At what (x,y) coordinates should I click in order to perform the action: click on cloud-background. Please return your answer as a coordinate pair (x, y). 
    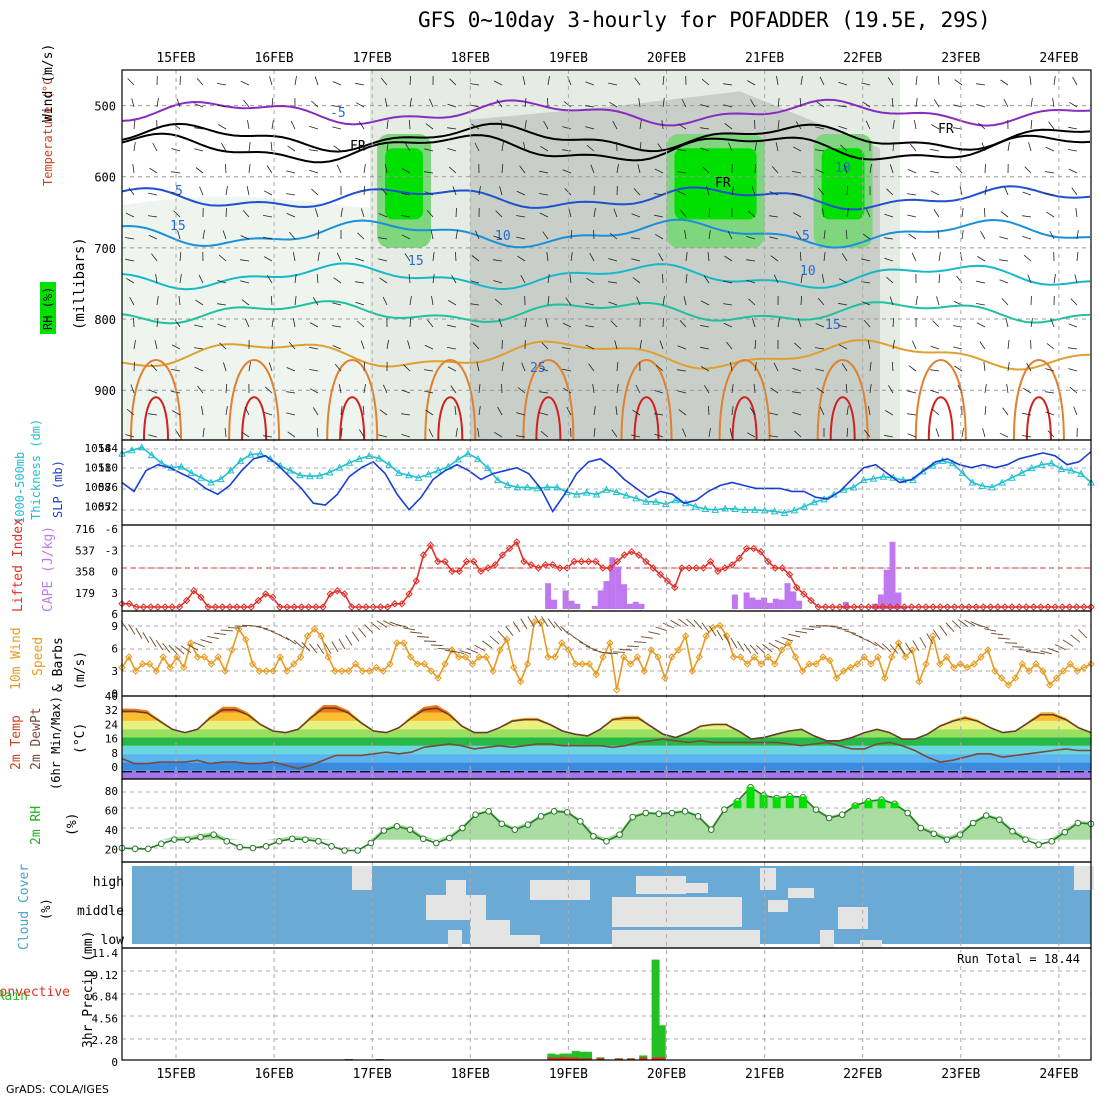
    Looking at the image, I should click on (611, 905).